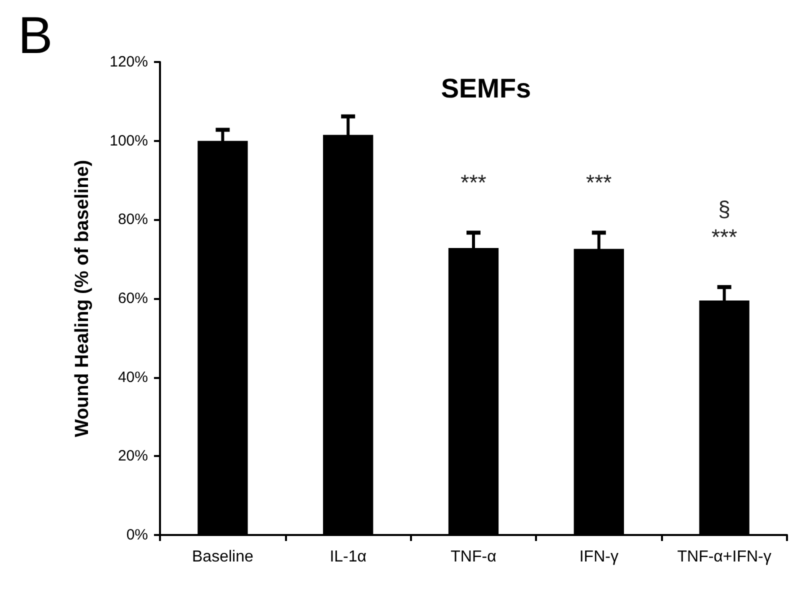 This screenshot has height=589, width=799. I want to click on x-tick-label: IFN-γ, so click(598, 557).